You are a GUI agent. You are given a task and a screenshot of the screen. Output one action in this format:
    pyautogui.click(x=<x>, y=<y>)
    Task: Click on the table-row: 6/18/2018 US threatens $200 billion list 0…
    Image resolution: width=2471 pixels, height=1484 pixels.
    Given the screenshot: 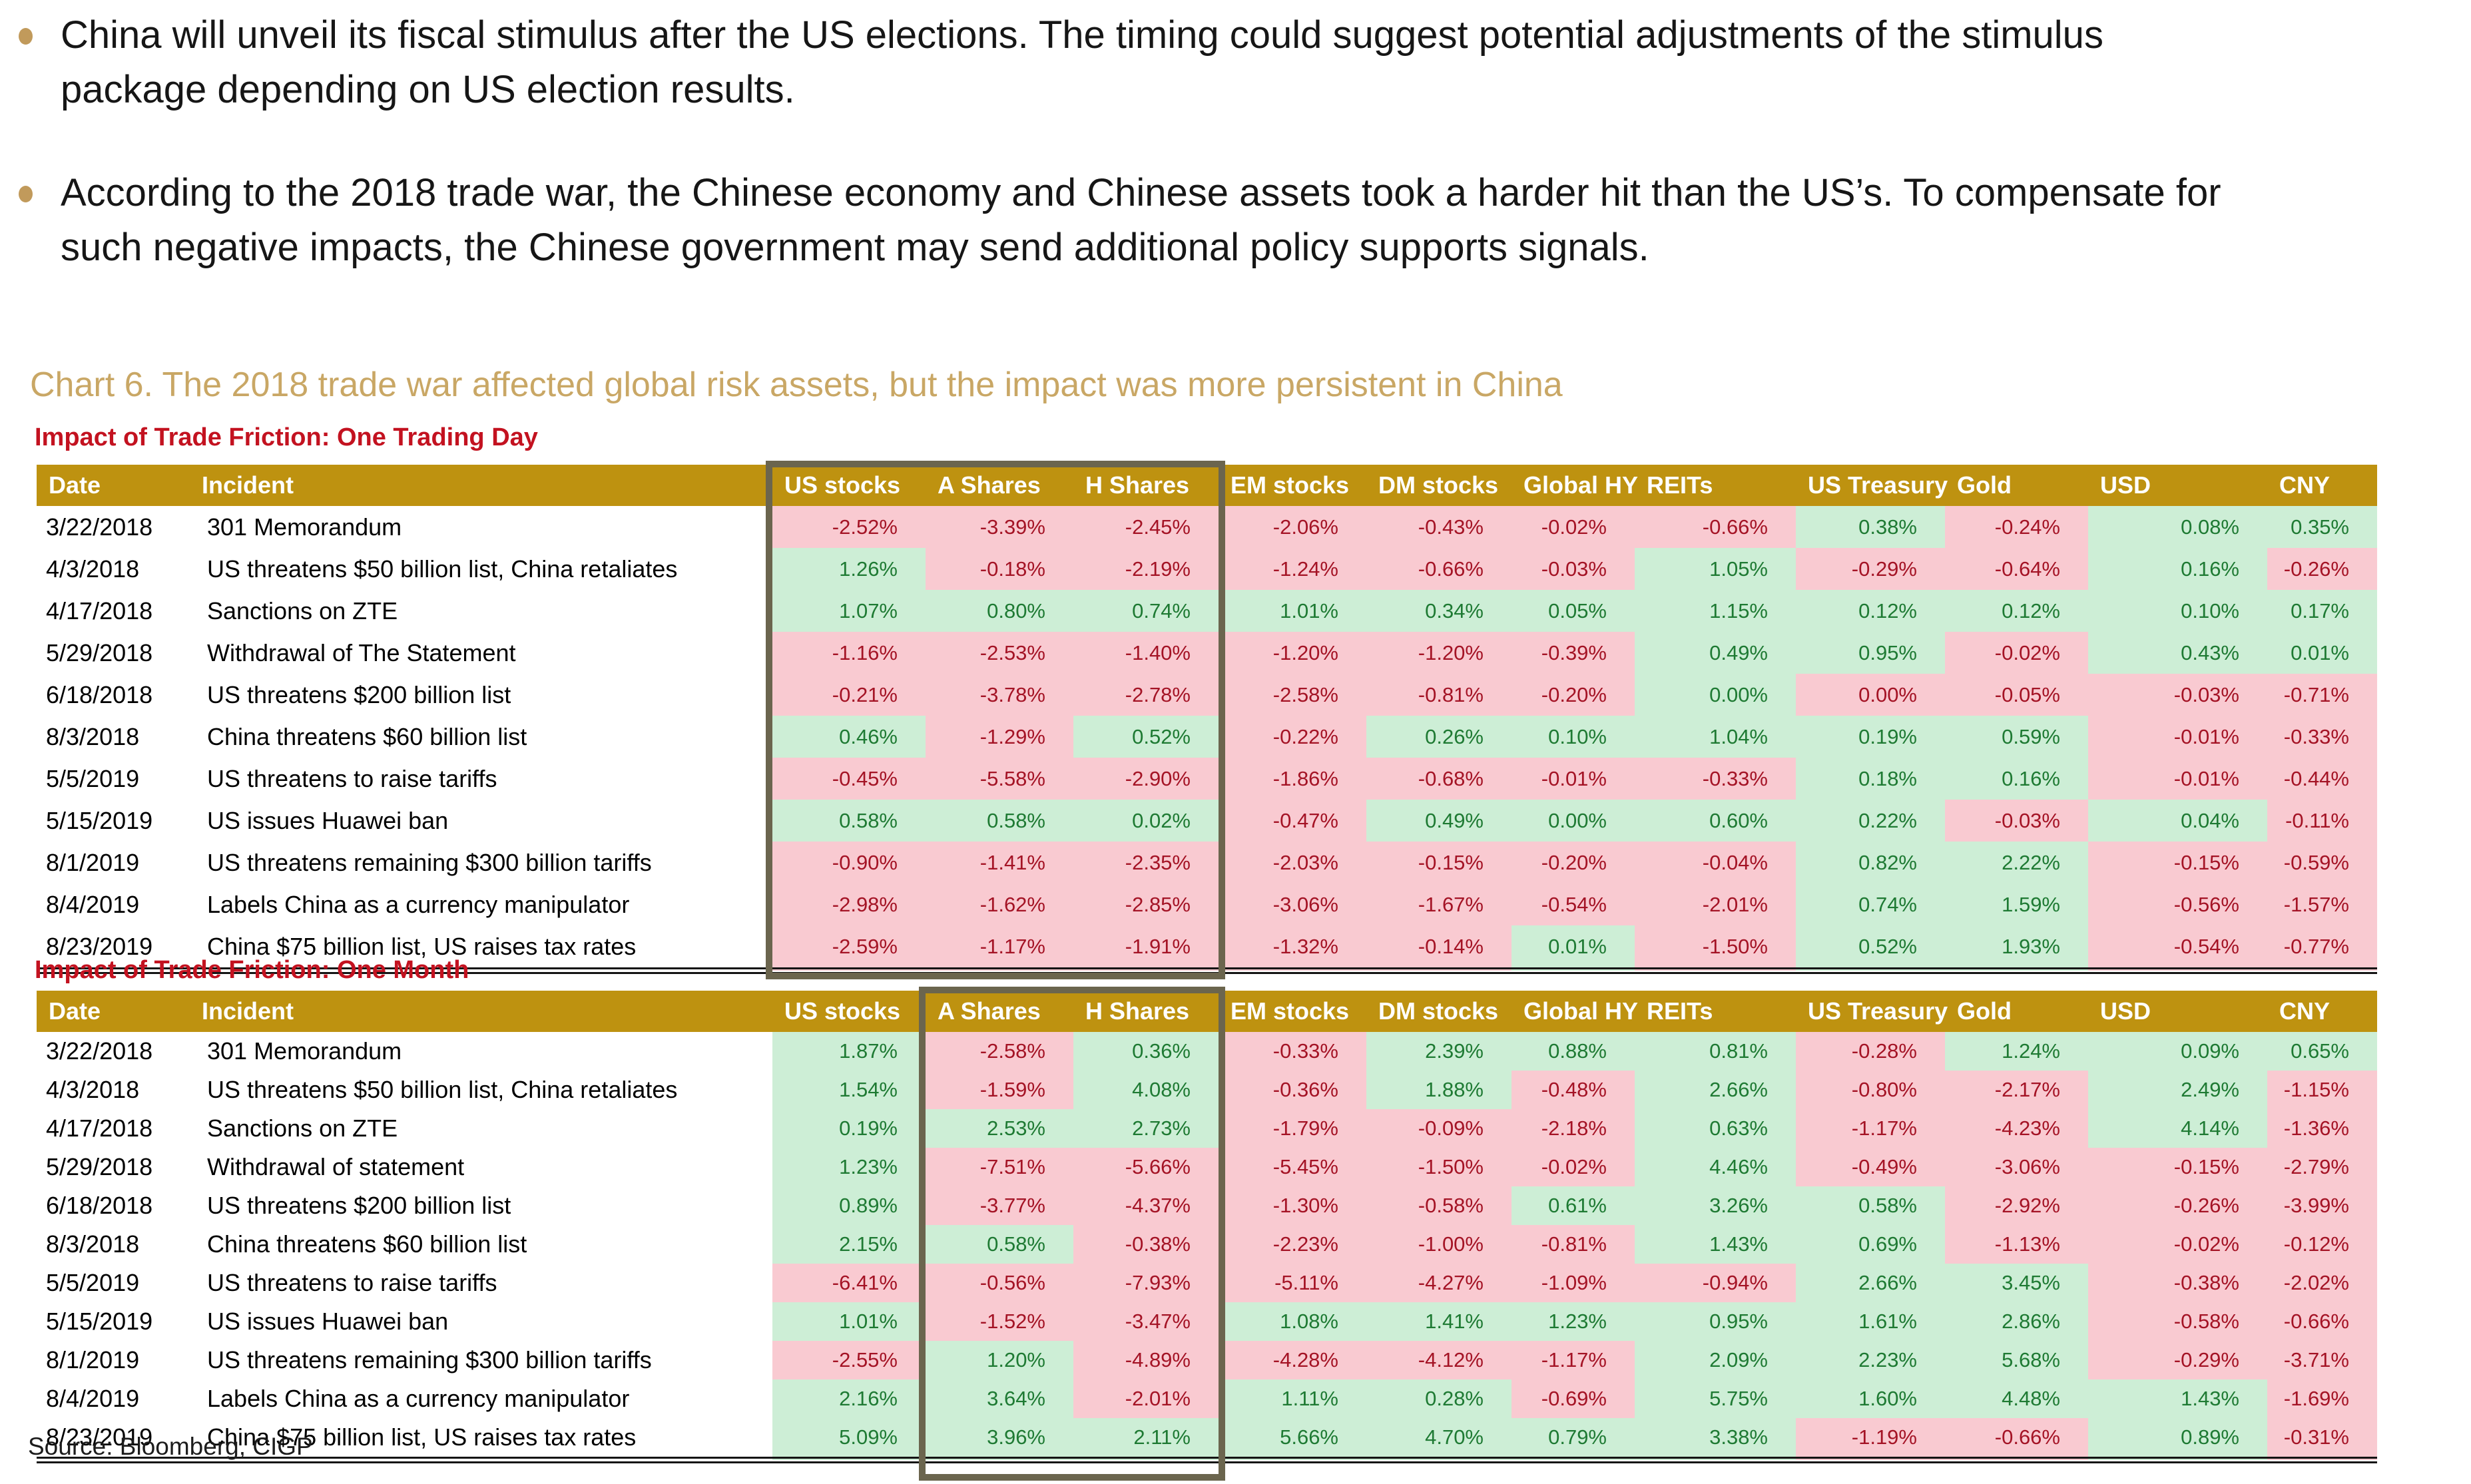 What is the action you would take?
    pyautogui.click(x=1207, y=1205)
    